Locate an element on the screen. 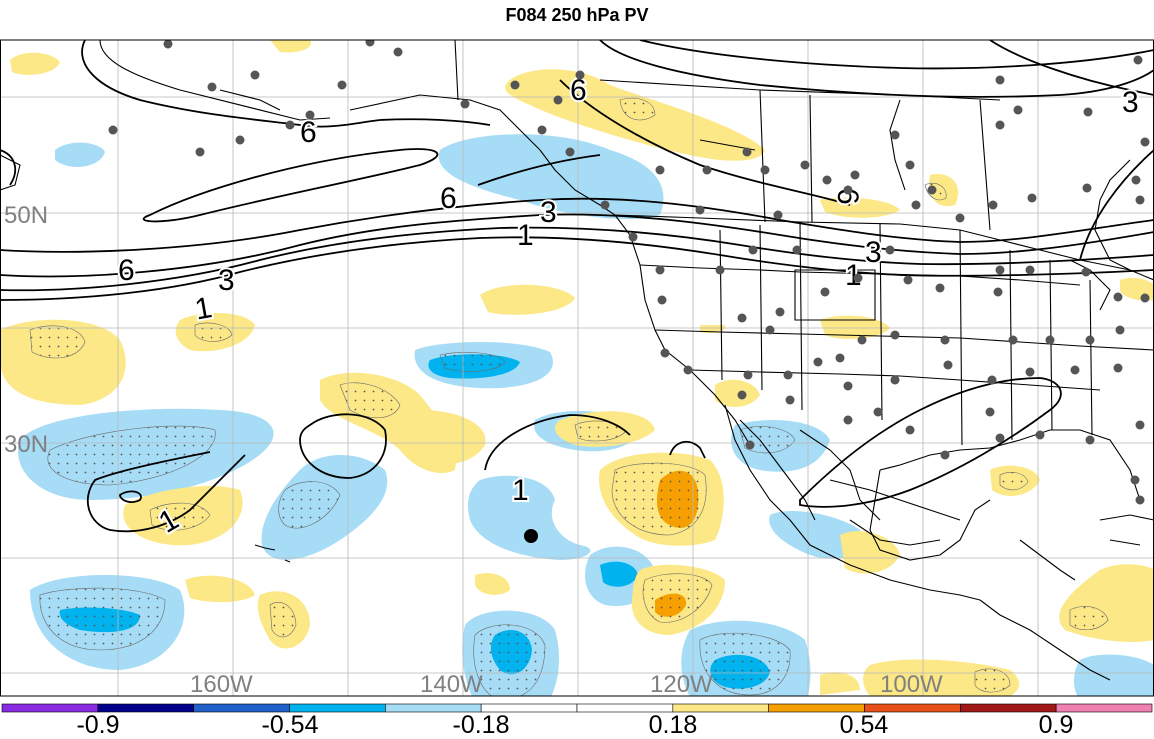 Image resolution: width=1154 pixels, height=739 pixels. storm-center-marker is located at coordinates (531, 536).